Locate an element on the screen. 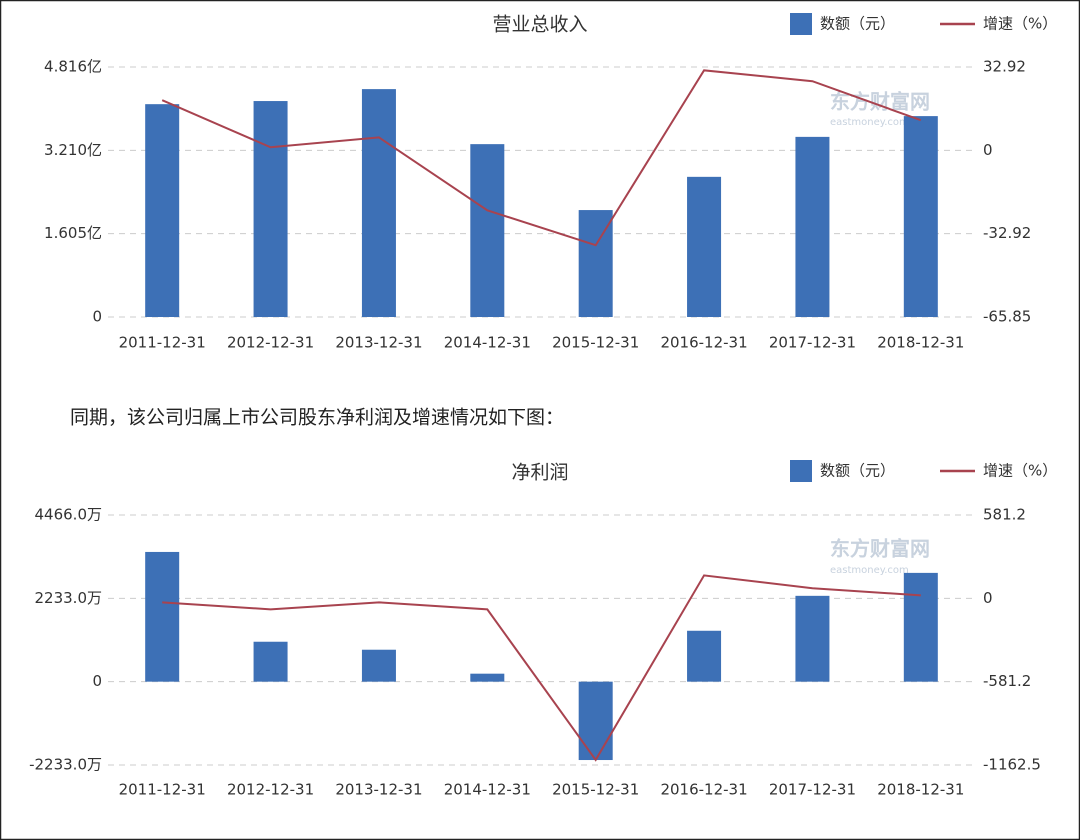 This screenshot has height=840, width=1080. y-tick-label: 4466.0万 is located at coordinates (69, 515).